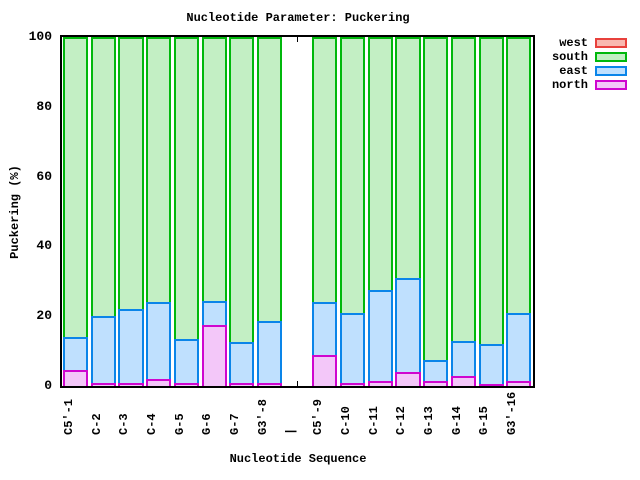 The width and height of the screenshot is (640, 480). What do you see at coordinates (491, 385) in the screenshot?
I see `bar-segment-G-15-north` at bounding box center [491, 385].